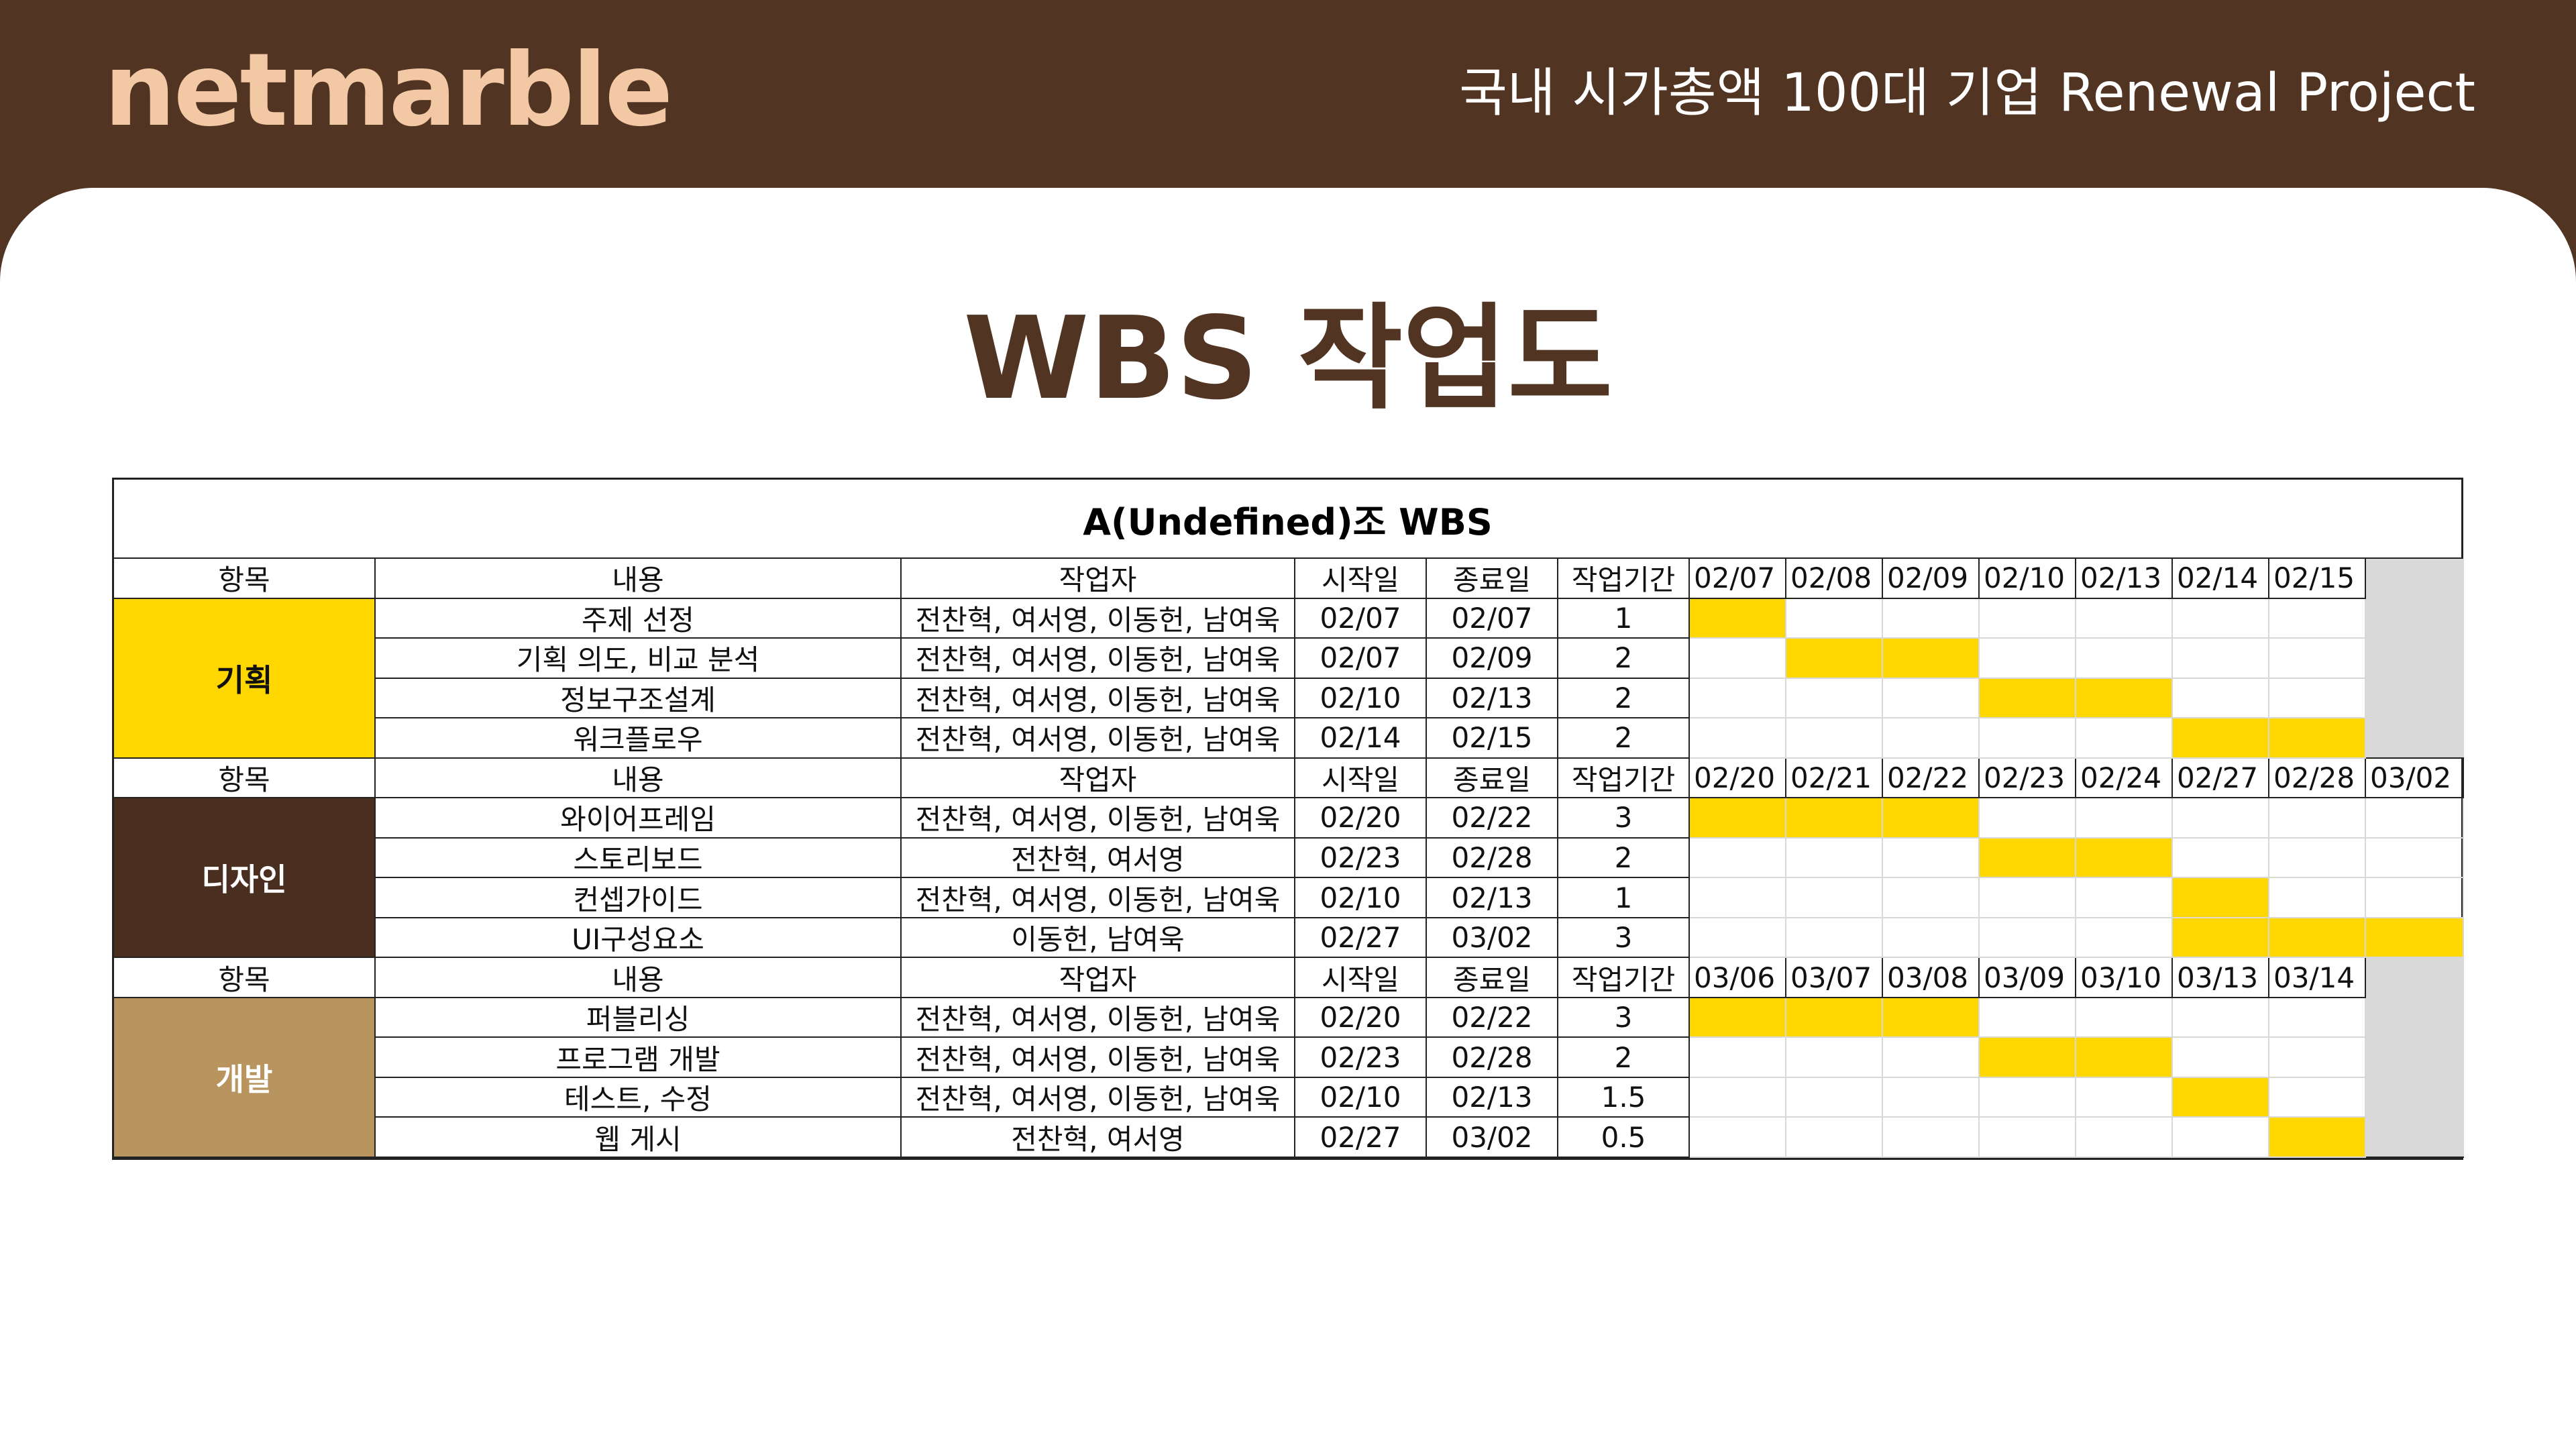 The width and height of the screenshot is (2576, 1449). I want to click on task-end-date: 02/28, so click(1492, 858).